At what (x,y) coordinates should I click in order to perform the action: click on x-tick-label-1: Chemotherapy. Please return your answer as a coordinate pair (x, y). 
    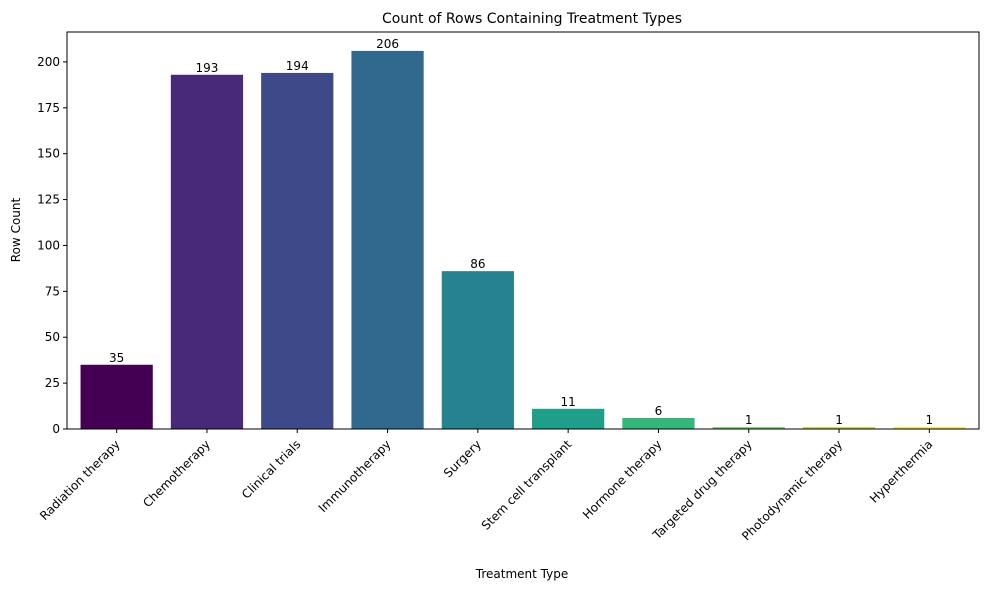
    Looking at the image, I should click on (176, 473).